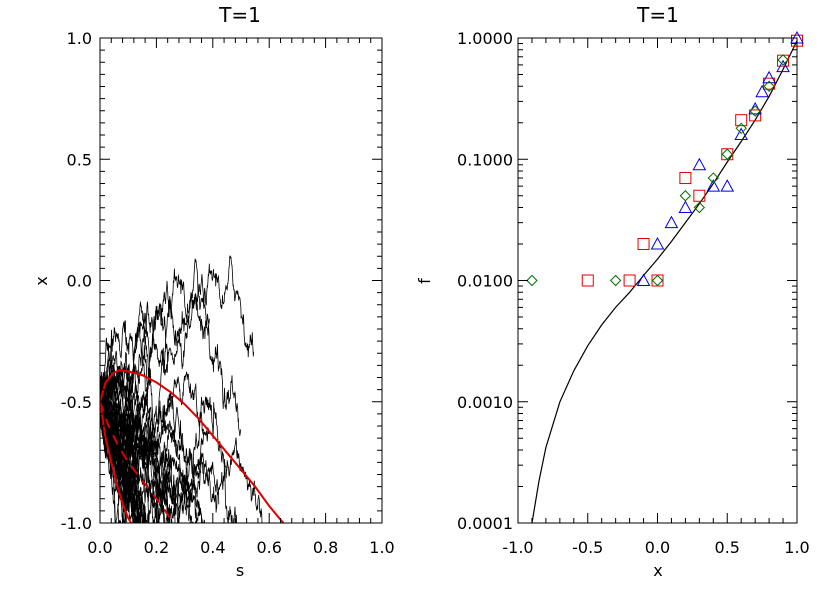 The image size is (830, 594). What do you see at coordinates (424, 281) in the screenshot?
I see `right-y-axis-label: f` at bounding box center [424, 281].